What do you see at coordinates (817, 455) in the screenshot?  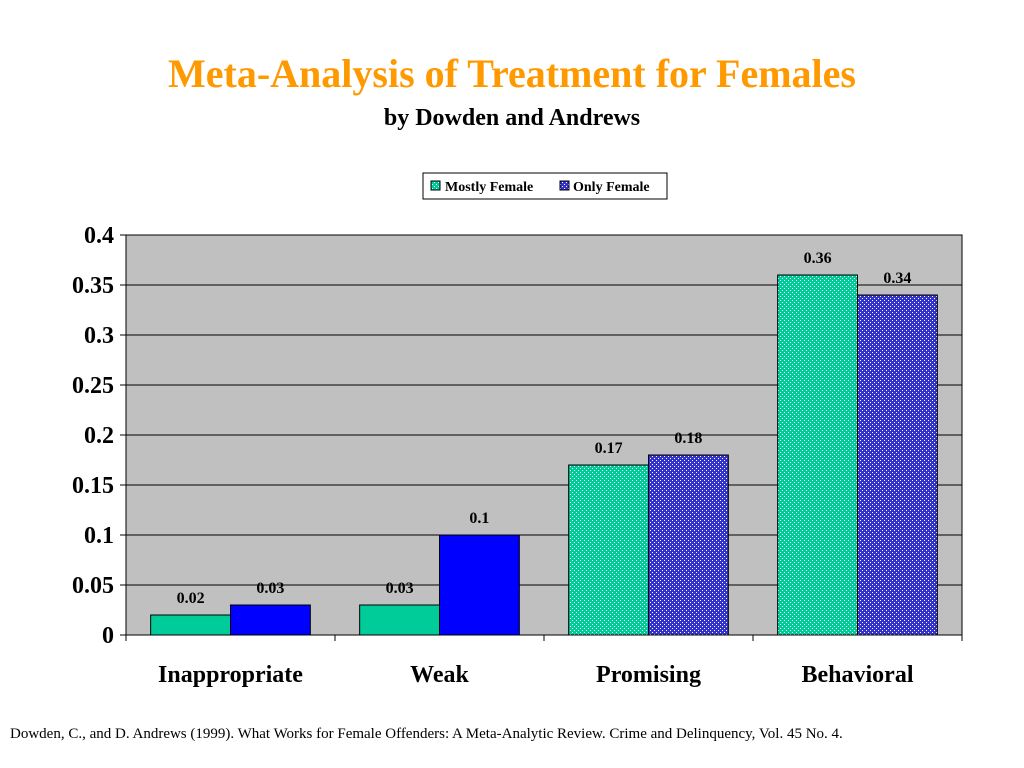 I see `bar-mostly-female-behavioral` at bounding box center [817, 455].